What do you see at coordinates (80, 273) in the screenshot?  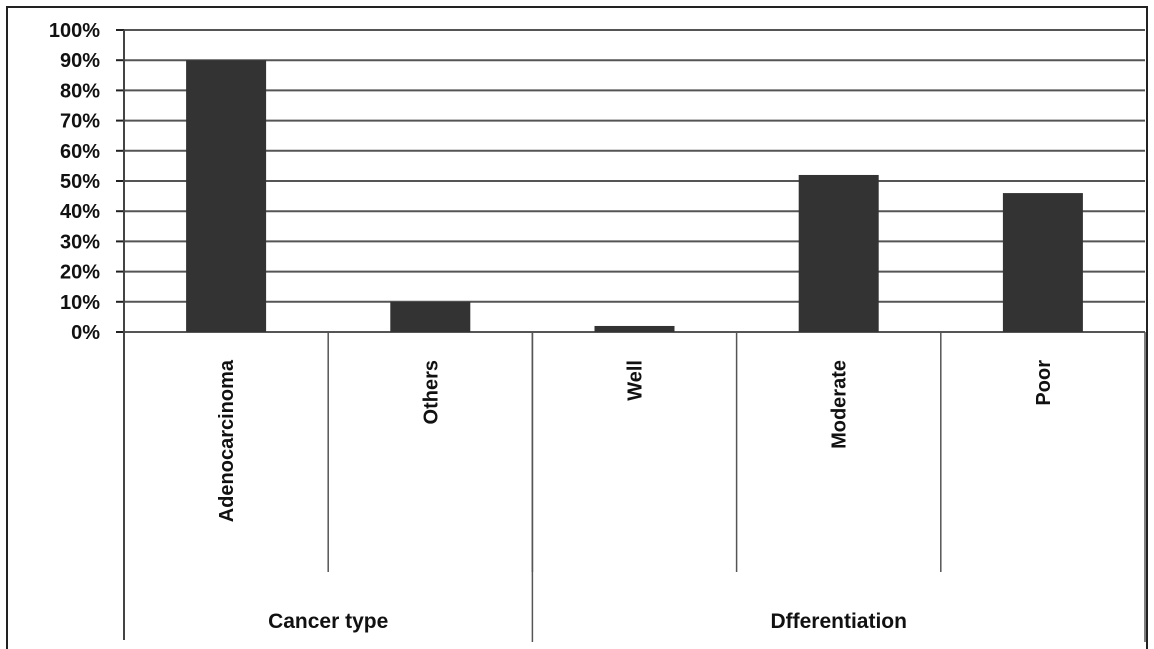 I see `y-tick-label: 20%` at bounding box center [80, 273].